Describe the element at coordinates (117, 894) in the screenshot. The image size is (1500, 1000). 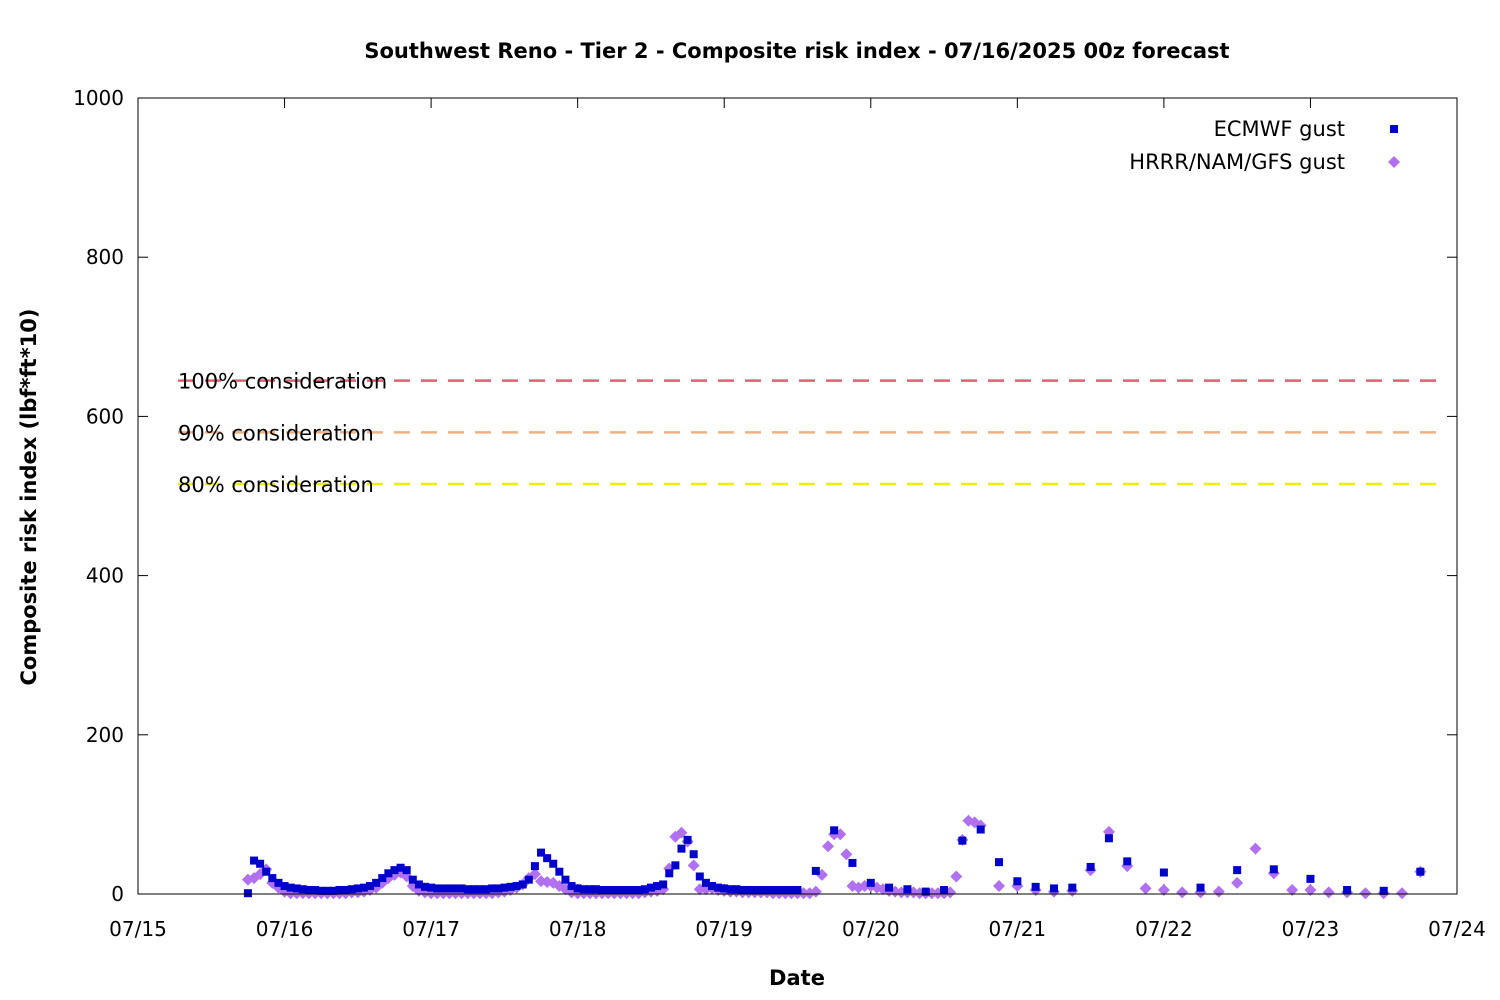
I see `y-tick-label: 0` at that location.